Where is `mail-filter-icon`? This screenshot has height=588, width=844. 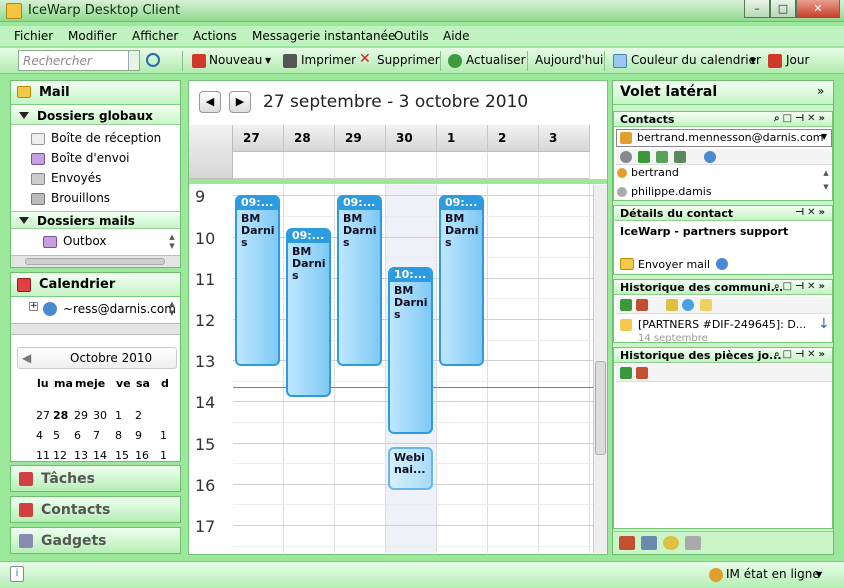 mail-filter-icon is located at coordinates (706, 305).